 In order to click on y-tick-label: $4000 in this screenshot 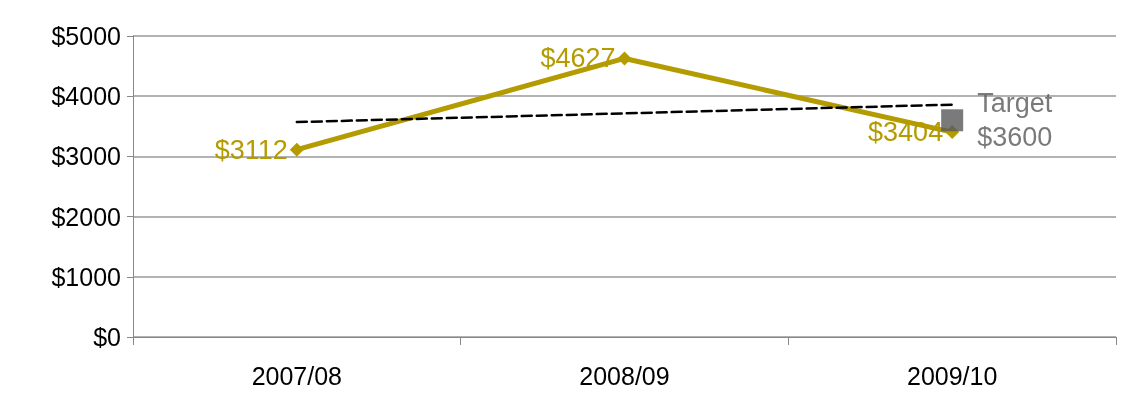, I will do `click(86, 96)`.